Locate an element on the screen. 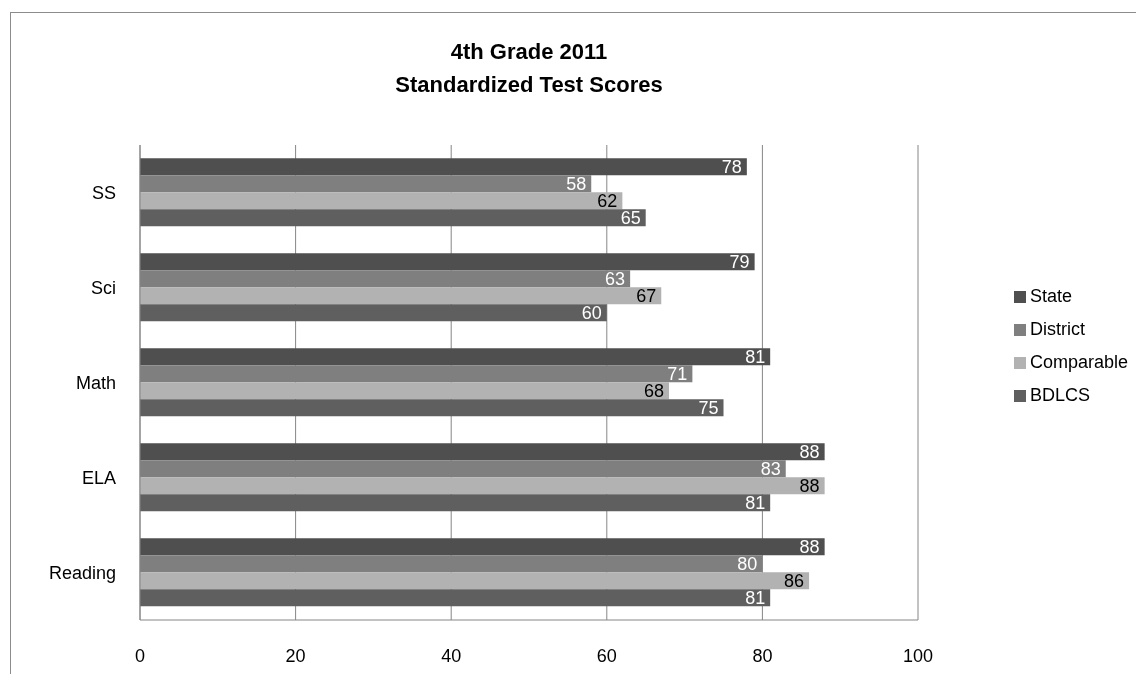 The image size is (1146, 674). data-label: 71 is located at coordinates (677, 374).